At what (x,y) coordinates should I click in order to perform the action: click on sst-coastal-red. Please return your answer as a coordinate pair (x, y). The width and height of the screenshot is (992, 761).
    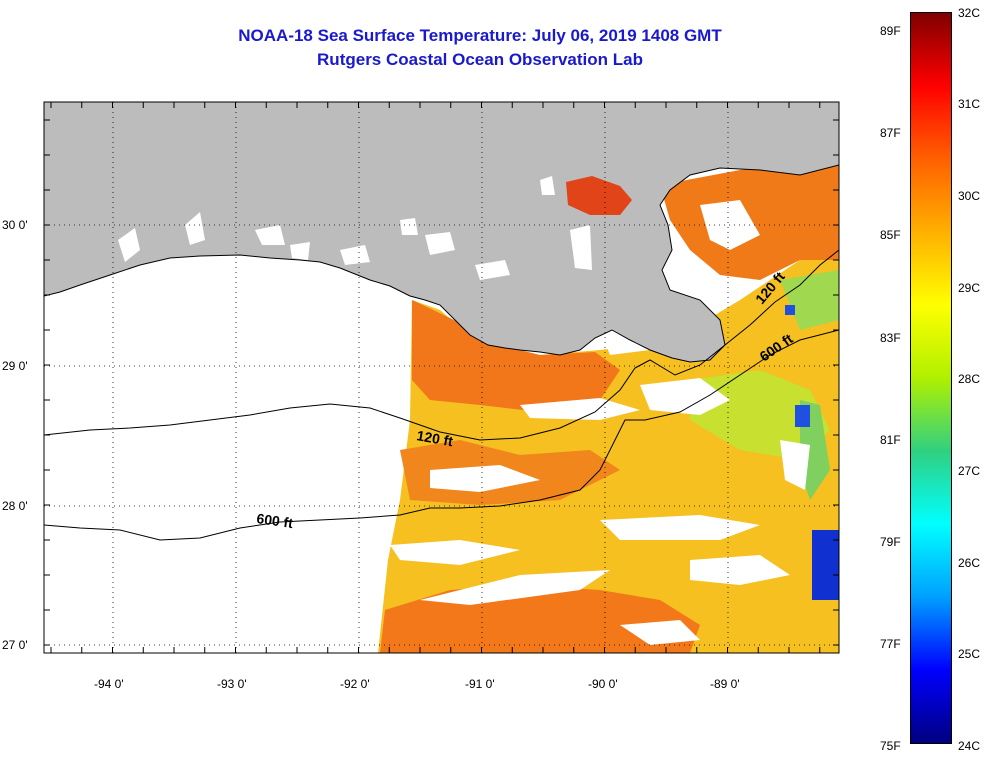
    Looking at the image, I should click on (599, 195).